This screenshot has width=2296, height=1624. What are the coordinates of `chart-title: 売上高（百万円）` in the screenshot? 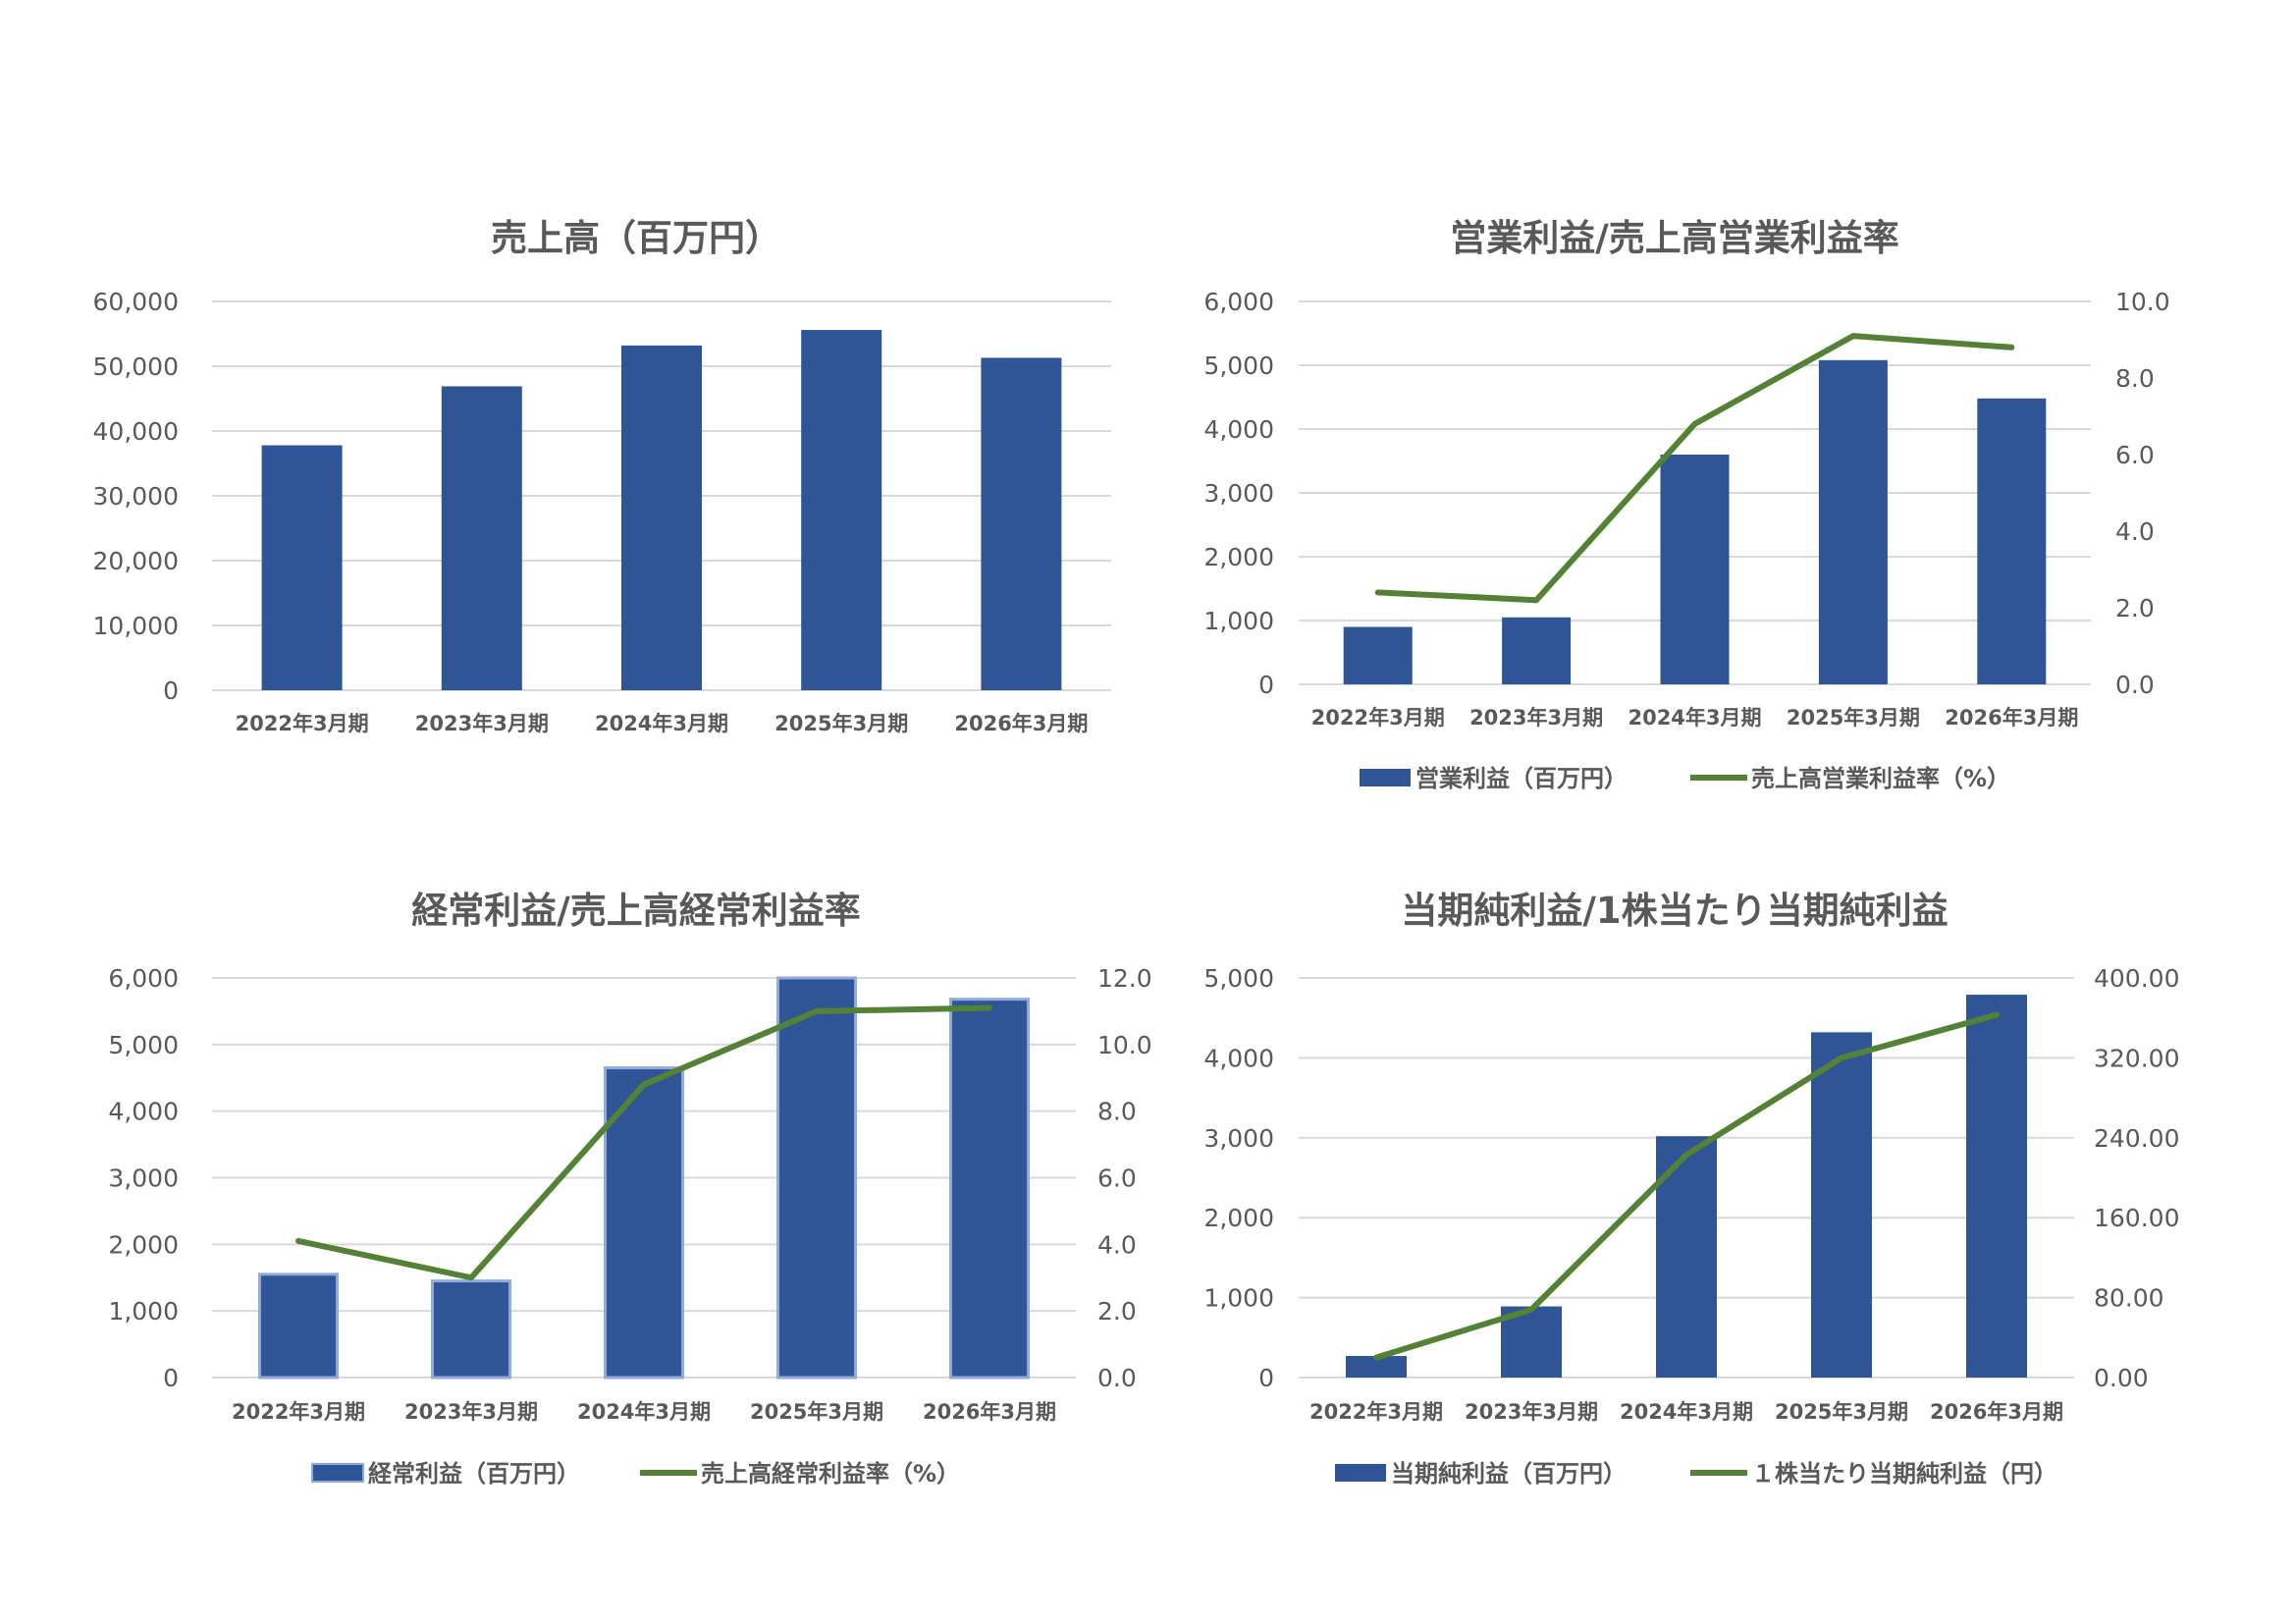 It's located at (636, 238).